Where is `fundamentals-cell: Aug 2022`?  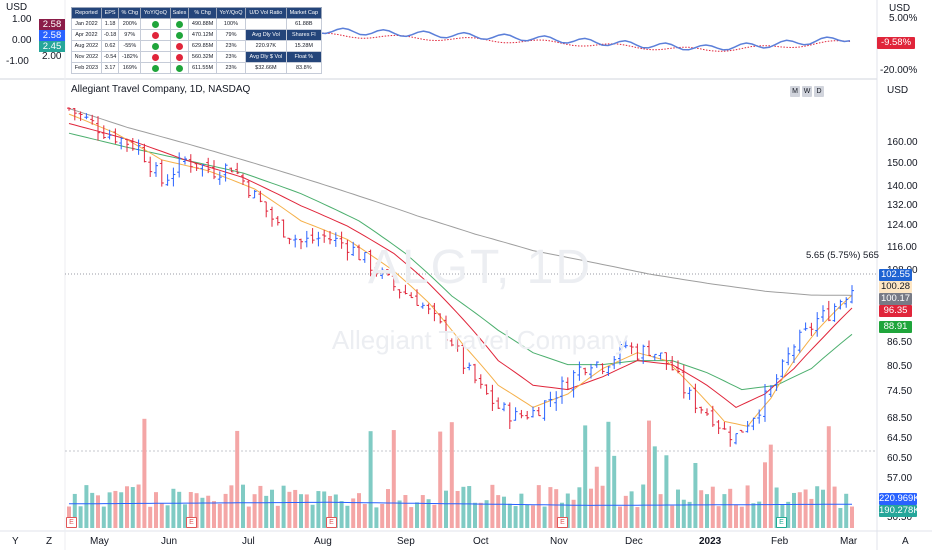 fundamentals-cell: Aug 2022 is located at coordinates (86, 46).